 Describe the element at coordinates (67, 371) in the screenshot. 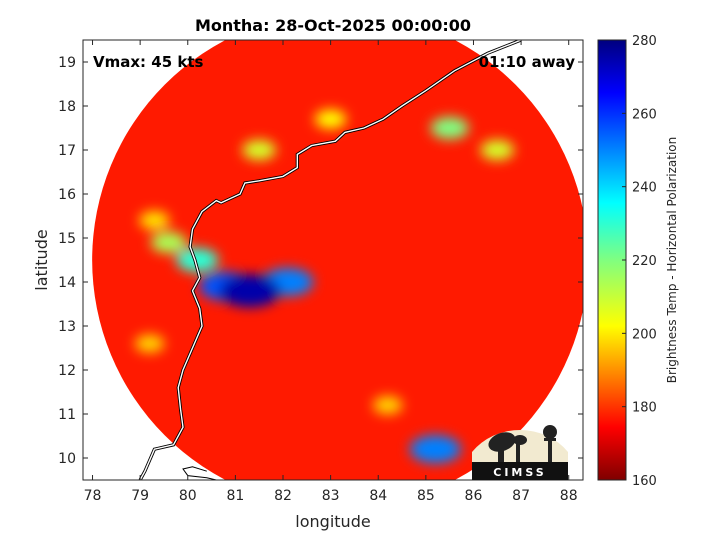

I see `y-tick-label: 12` at that location.